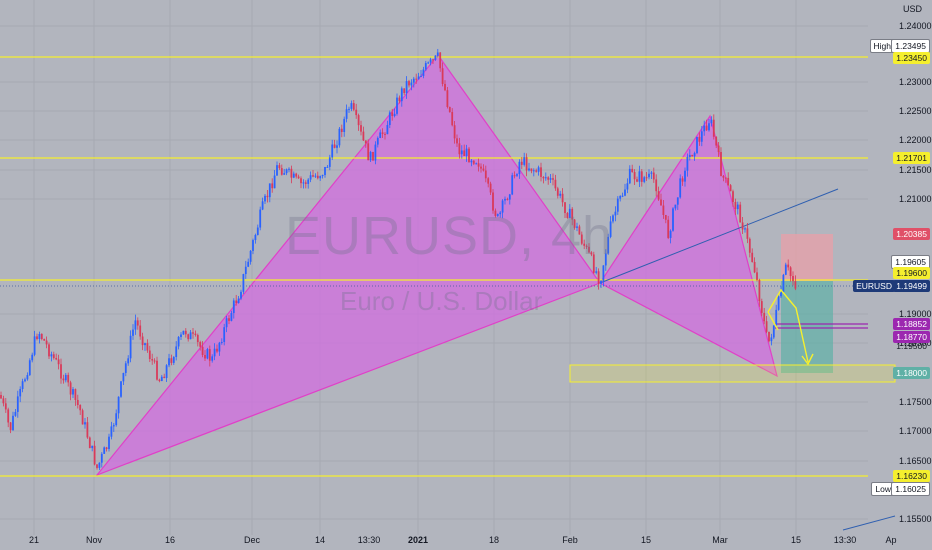 The image size is (932, 550). What do you see at coordinates (449, 236) in the screenshot?
I see `symbol-watermark: EURUSD, 4h` at bounding box center [449, 236].